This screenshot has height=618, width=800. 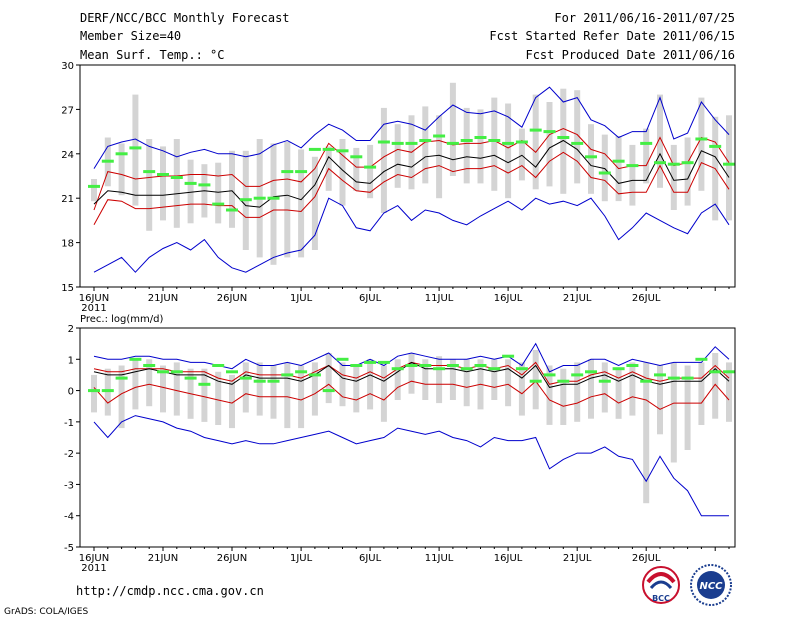 I want to click on prec-x-year-label: 2011, so click(x=93, y=568).